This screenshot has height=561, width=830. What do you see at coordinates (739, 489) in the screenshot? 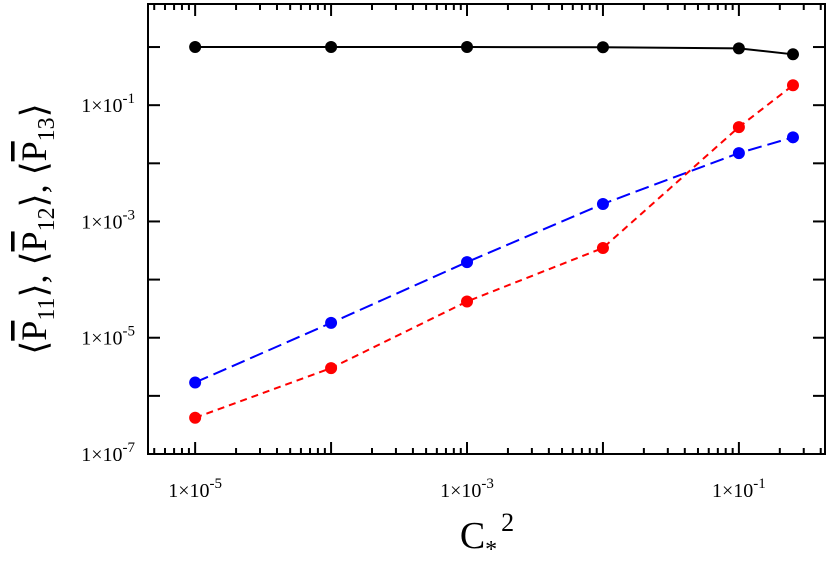
I see `x-tick-label: 1×10⁻¹` at bounding box center [739, 489].